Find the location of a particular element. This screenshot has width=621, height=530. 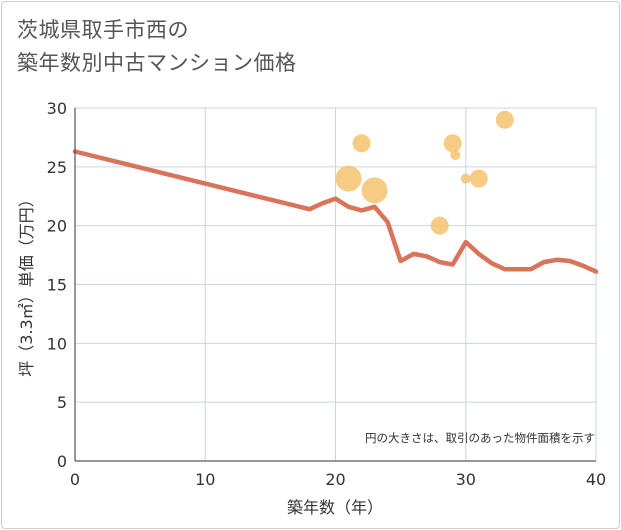

y-tick-label: 25 is located at coordinates (57, 167).